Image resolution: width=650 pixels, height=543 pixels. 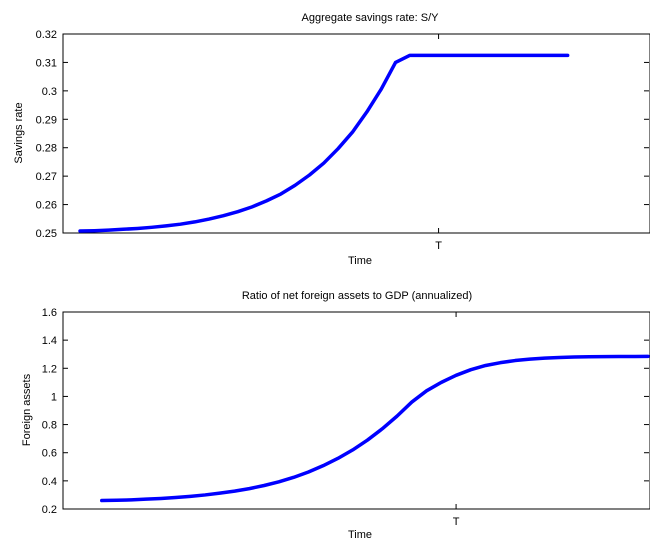 I want to click on y-tick-label: 0.28, so click(x=46, y=149).